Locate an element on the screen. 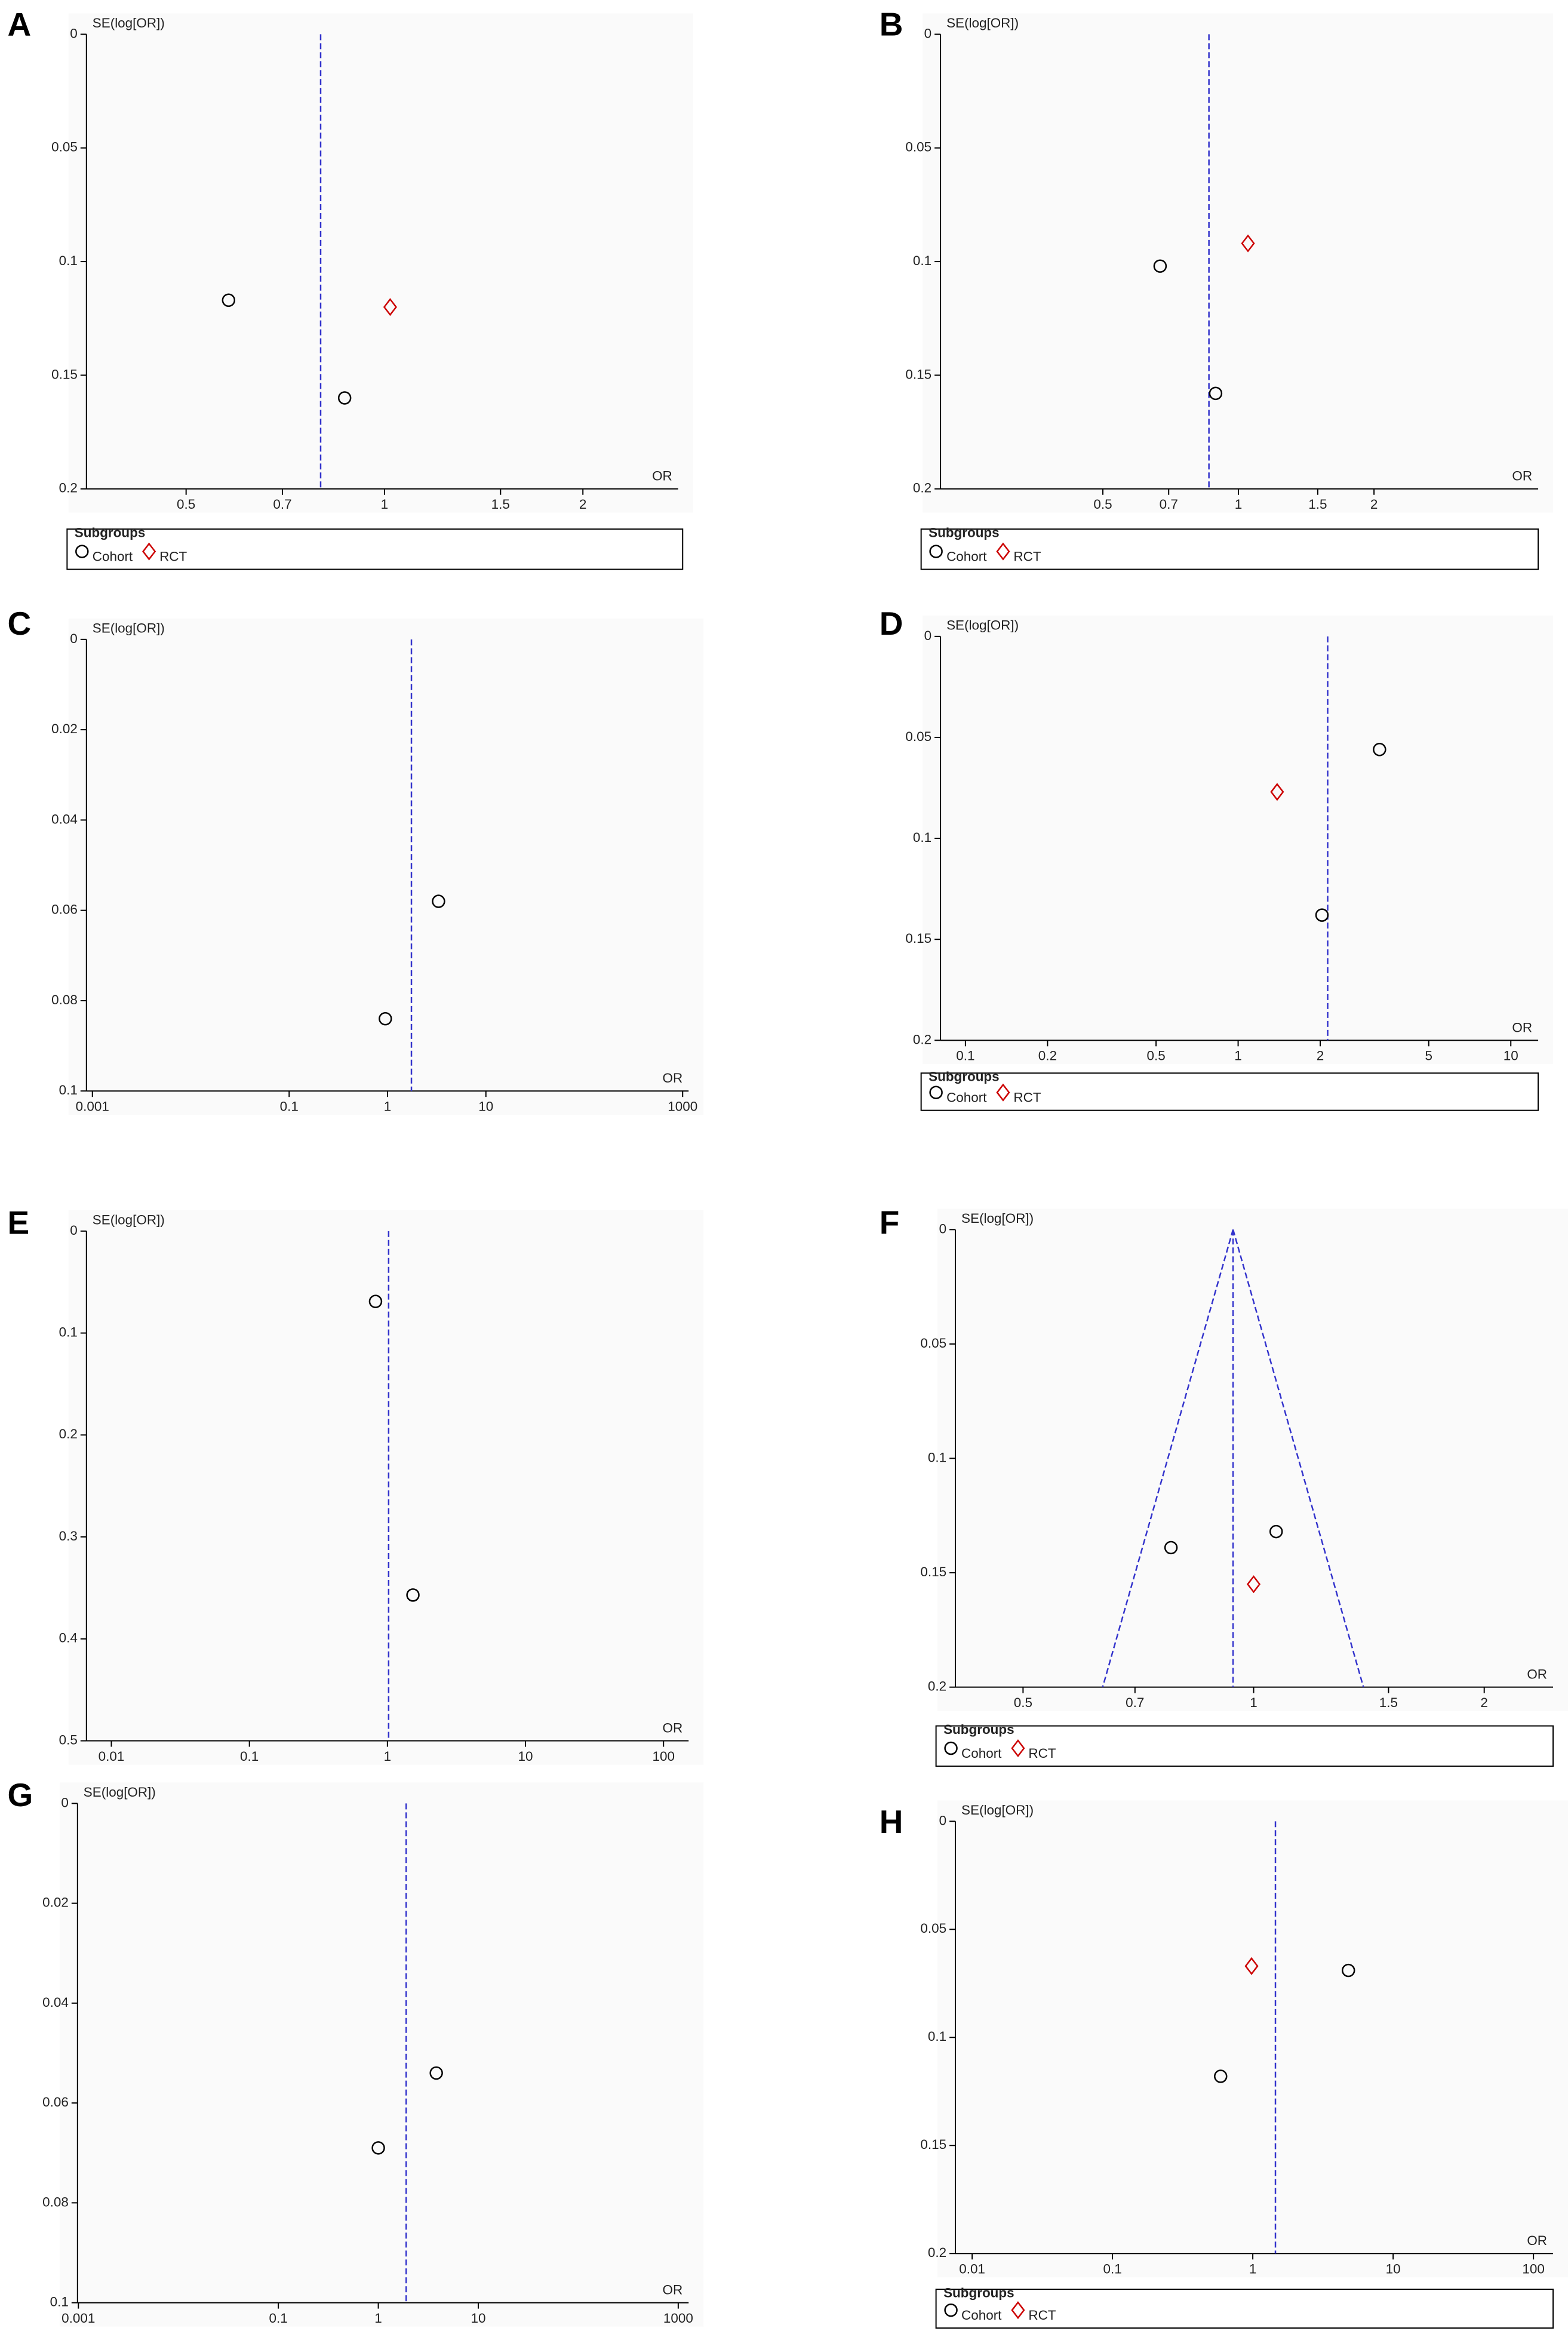  legend-box is located at coordinates (1229, 1091).